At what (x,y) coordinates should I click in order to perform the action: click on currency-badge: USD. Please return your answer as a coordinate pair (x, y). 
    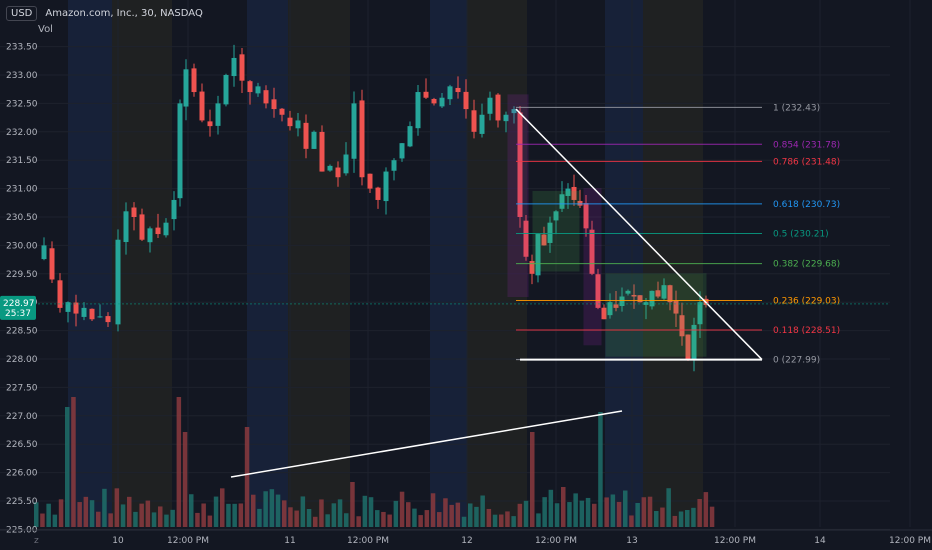
    Looking at the image, I should click on (22, 13).